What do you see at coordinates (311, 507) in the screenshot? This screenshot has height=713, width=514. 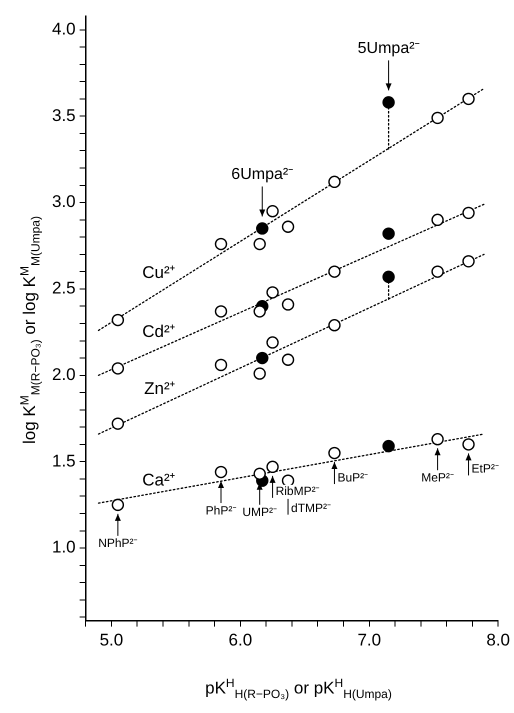 I see `annotation: dTMP²⁻` at bounding box center [311, 507].